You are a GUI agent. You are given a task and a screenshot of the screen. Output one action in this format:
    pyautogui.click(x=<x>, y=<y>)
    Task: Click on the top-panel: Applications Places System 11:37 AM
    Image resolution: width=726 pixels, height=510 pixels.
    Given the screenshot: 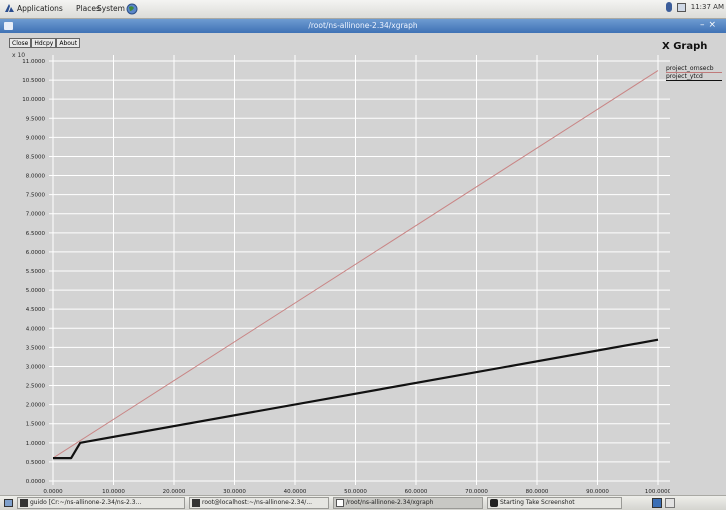 What is the action you would take?
    pyautogui.click(x=363, y=9)
    